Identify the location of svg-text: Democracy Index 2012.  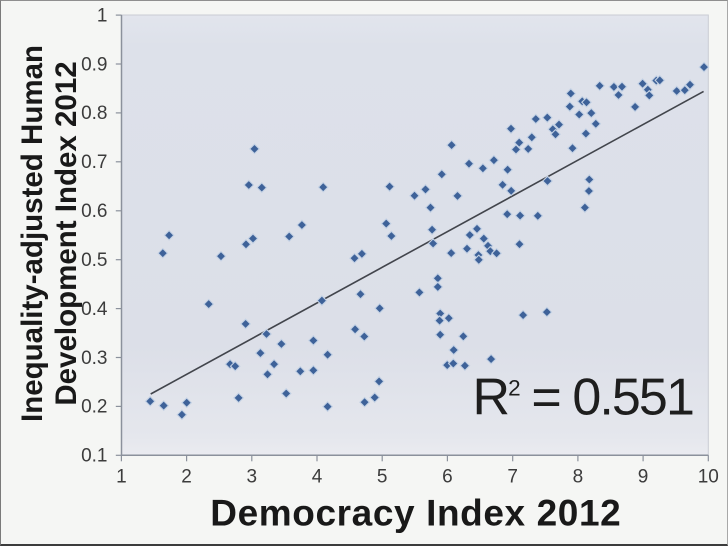
(415, 513).